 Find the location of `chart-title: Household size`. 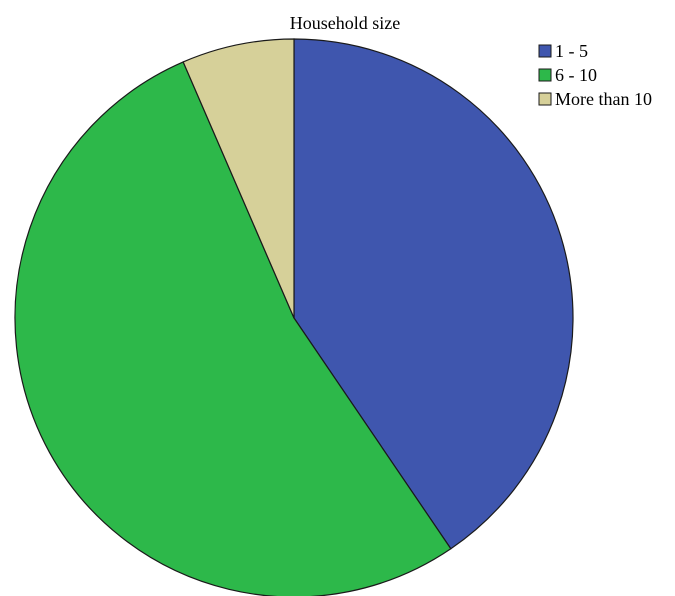

chart-title: Household size is located at coordinates (345, 23).